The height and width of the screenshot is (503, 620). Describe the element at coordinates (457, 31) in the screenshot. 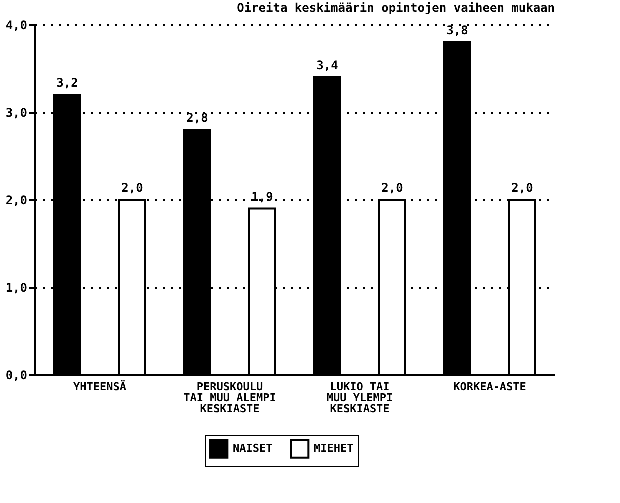

I see `data-label: 3,8` at that location.